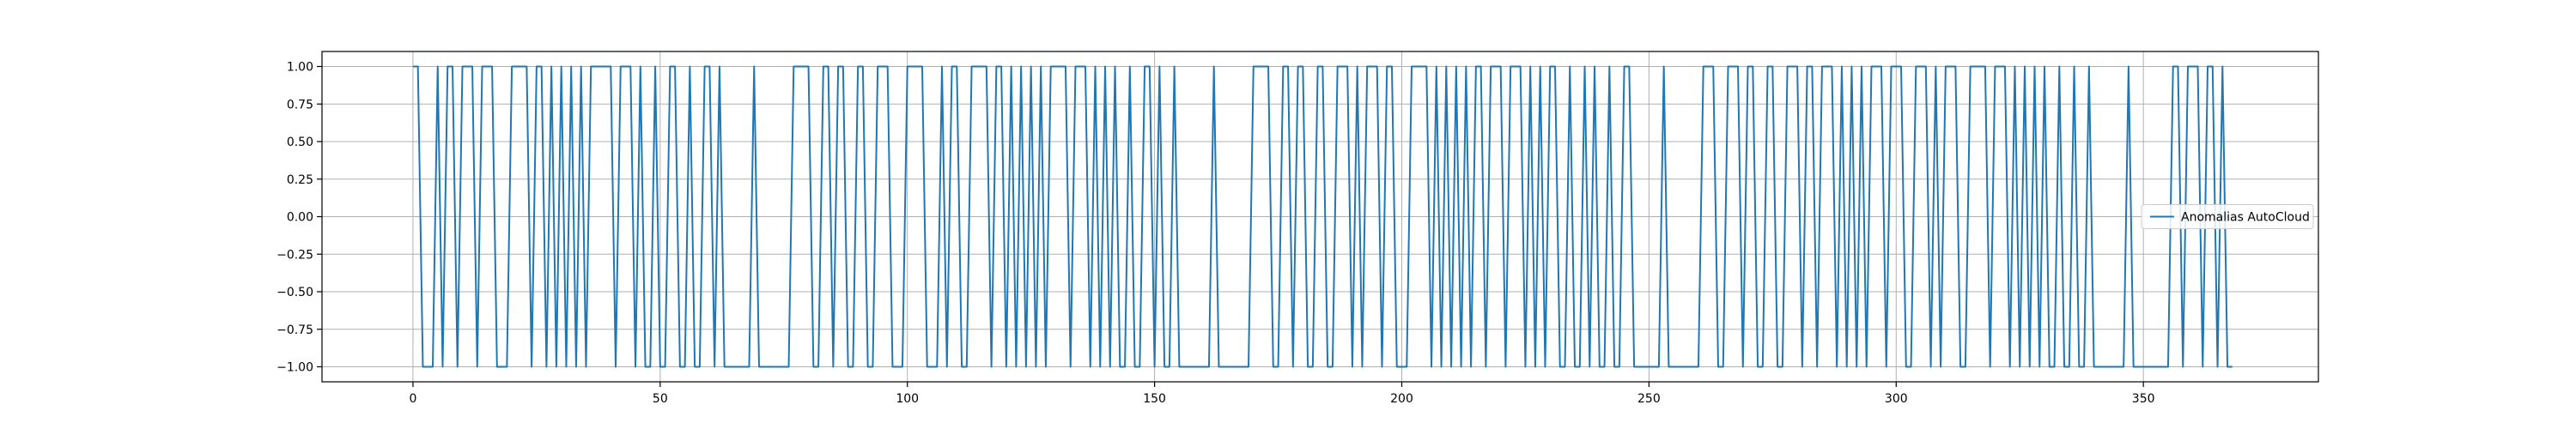 The image size is (2576, 429). What do you see at coordinates (1896, 399) in the screenshot?
I see `x-tick-label: 300` at bounding box center [1896, 399].